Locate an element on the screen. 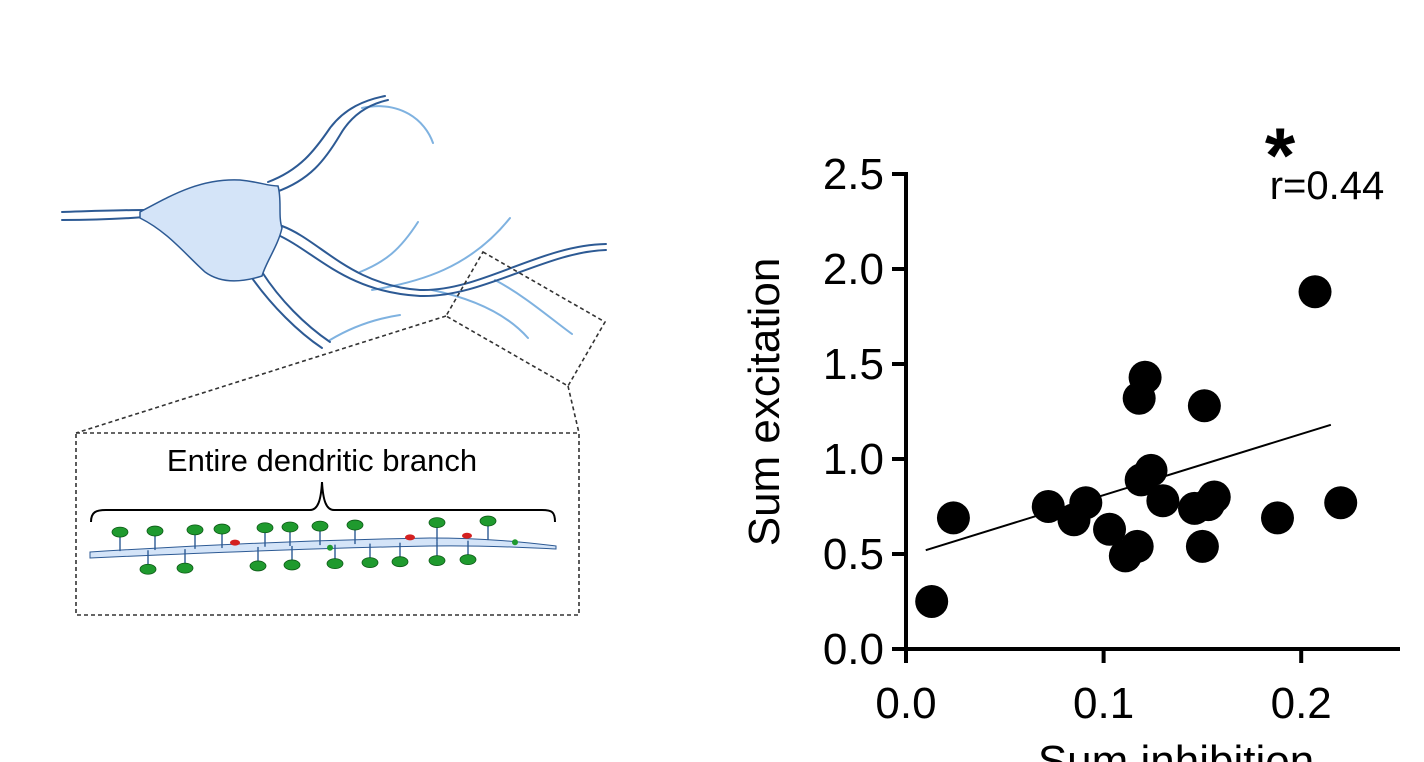  thin-dendrites is located at coordinates (451, 223).